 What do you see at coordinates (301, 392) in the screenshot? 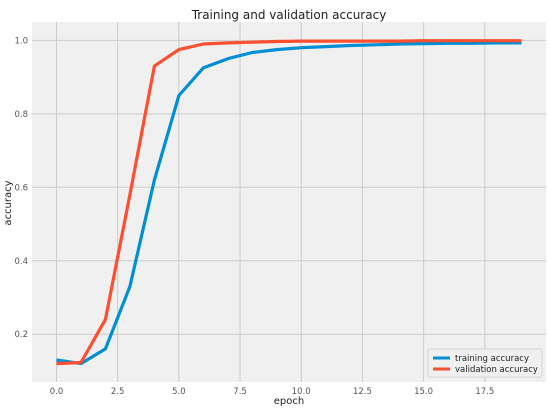
I see `x-tick-label: 10.0` at bounding box center [301, 392].